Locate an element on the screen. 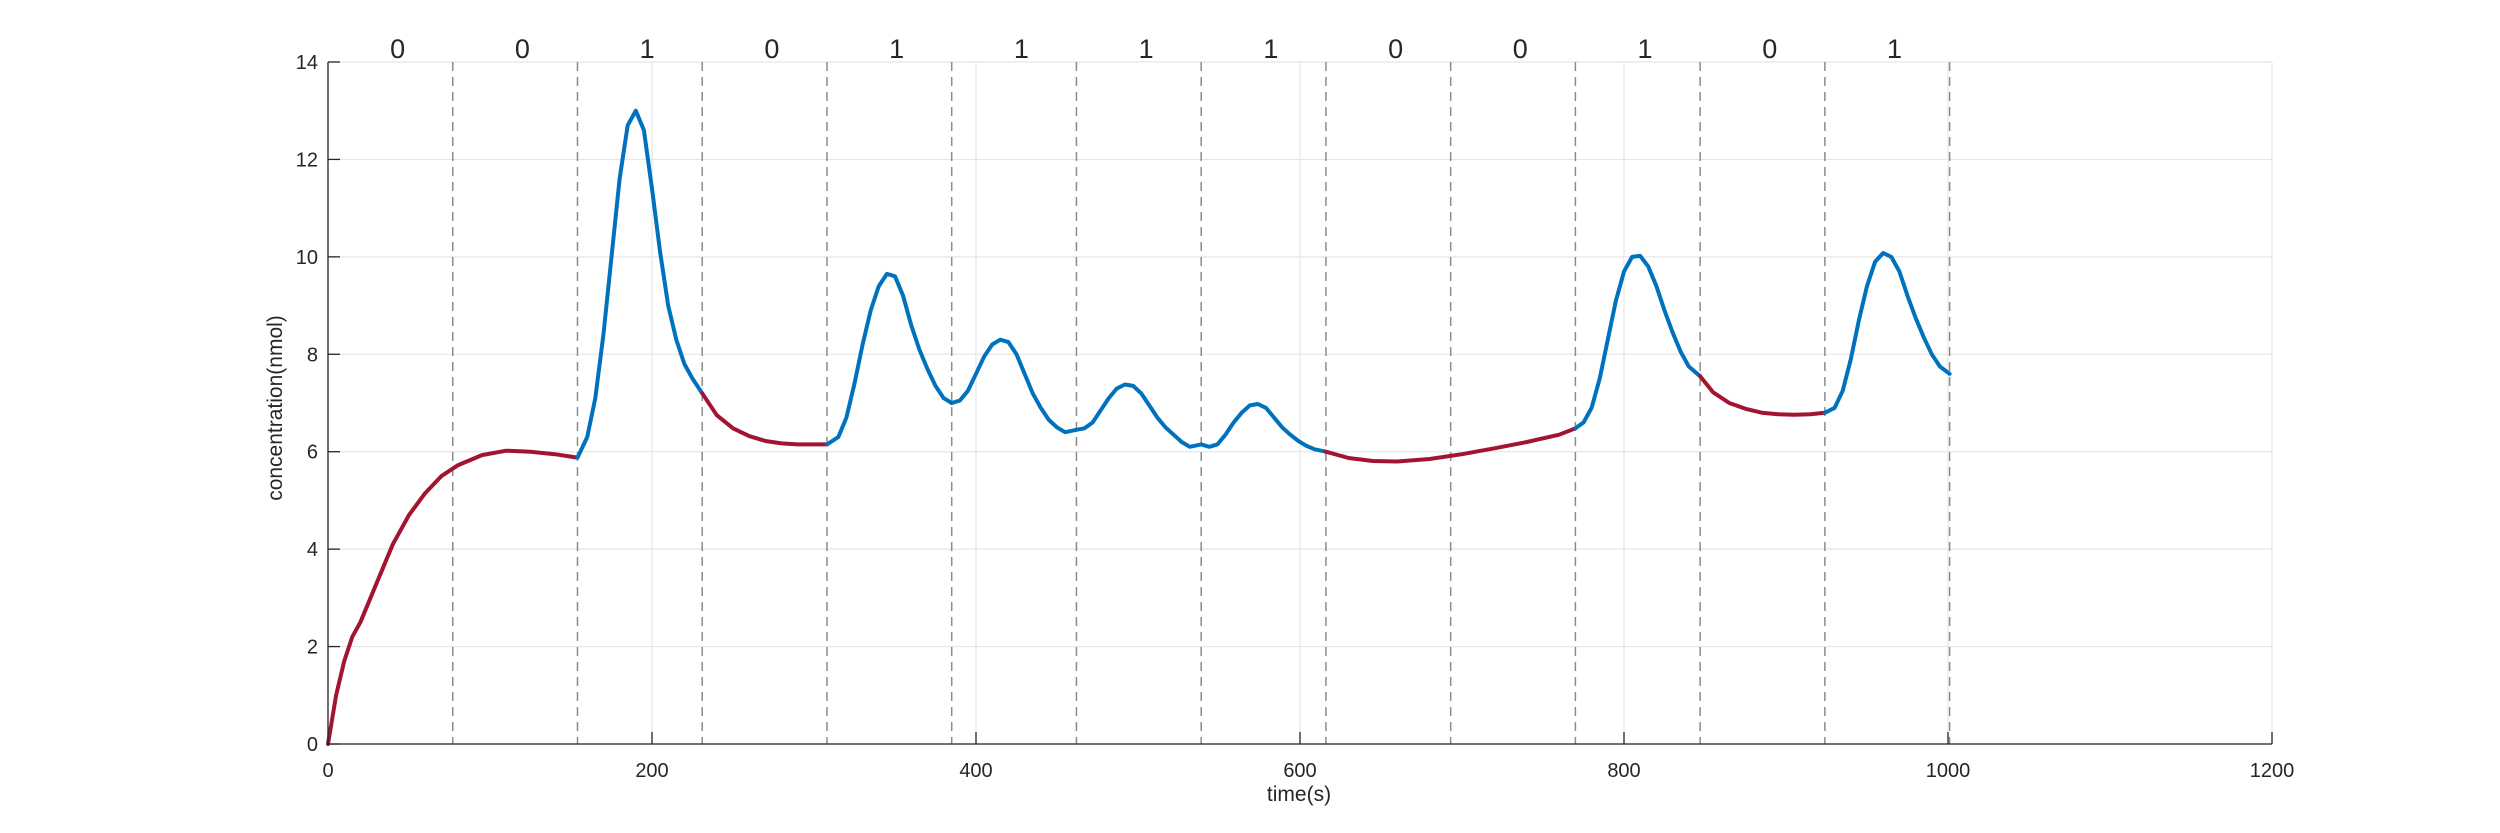  x-tick-label: 200 is located at coordinates (651, 771).